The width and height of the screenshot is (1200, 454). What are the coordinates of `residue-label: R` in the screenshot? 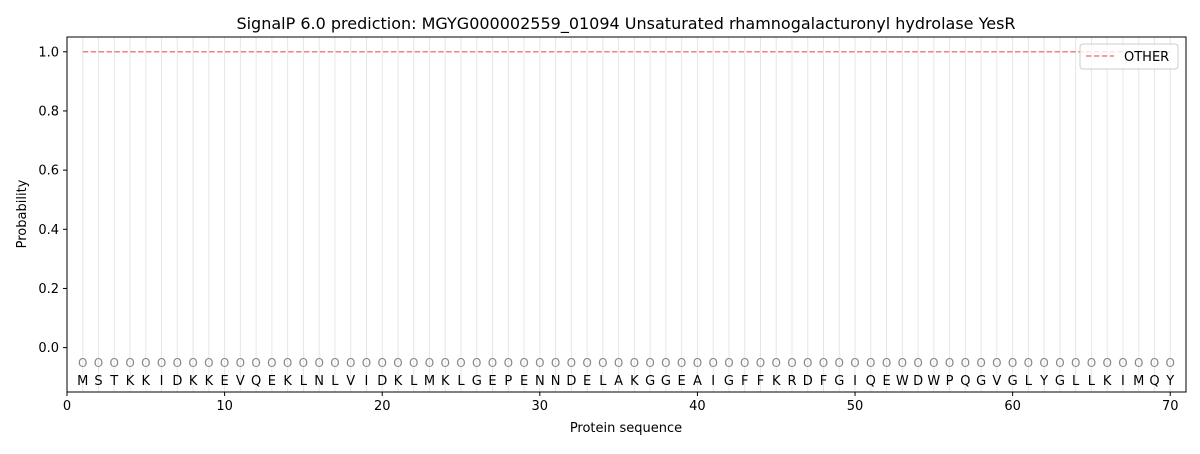 It's located at (791, 381).